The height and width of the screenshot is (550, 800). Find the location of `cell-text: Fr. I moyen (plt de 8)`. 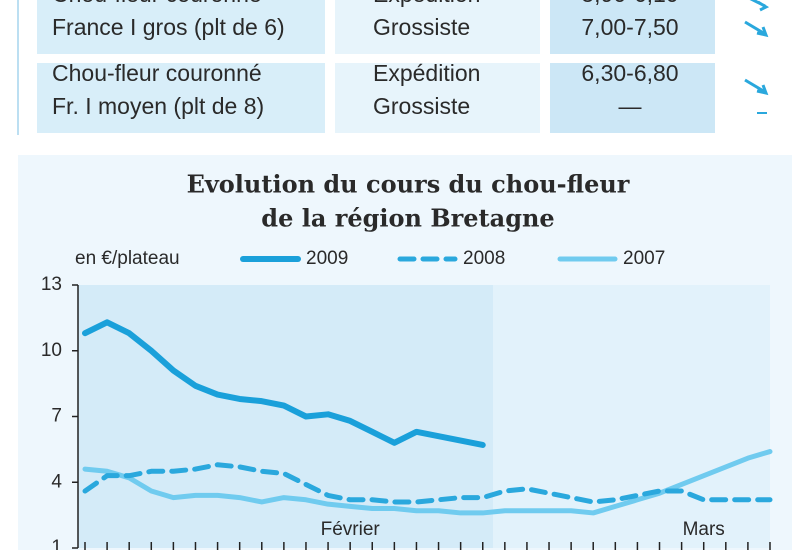

cell-text: Fr. I moyen (plt de 8) is located at coordinates (158, 106).